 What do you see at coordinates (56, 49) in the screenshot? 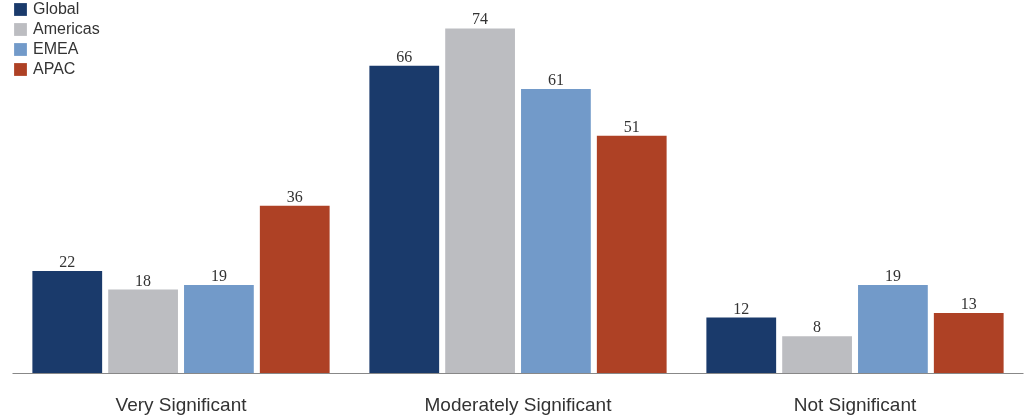
I see `legend-label: EMEA` at bounding box center [56, 49].